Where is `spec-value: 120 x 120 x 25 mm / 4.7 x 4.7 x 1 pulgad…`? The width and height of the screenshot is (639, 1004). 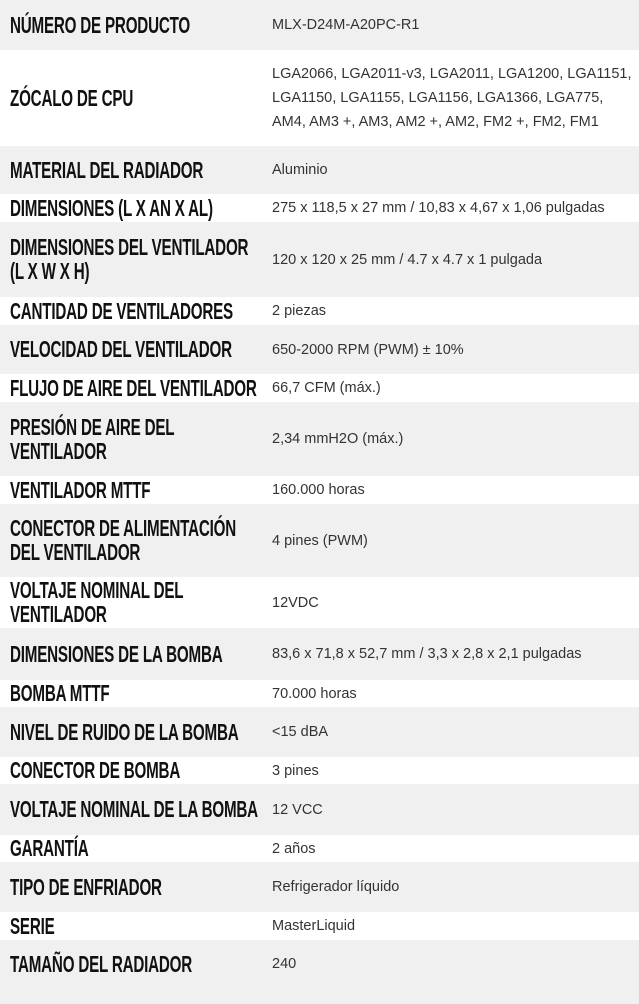 spec-value: 120 x 120 x 25 mm / 4.7 x 4.7 x 1 pulgad… is located at coordinates (407, 259).